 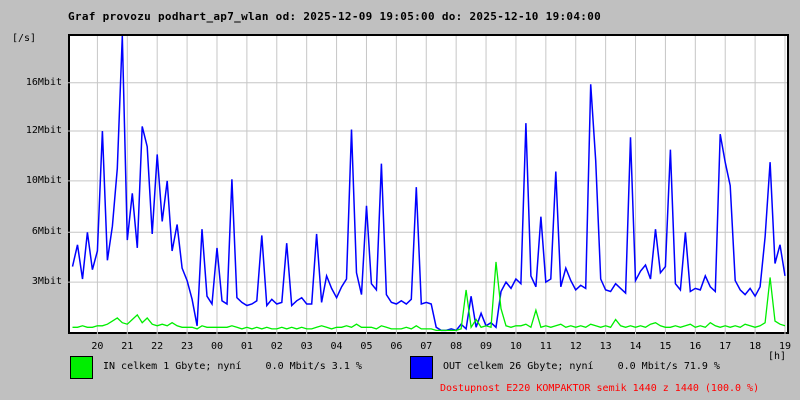 I want to click on y-axis-unit-label: [/s], so click(x=24, y=38).